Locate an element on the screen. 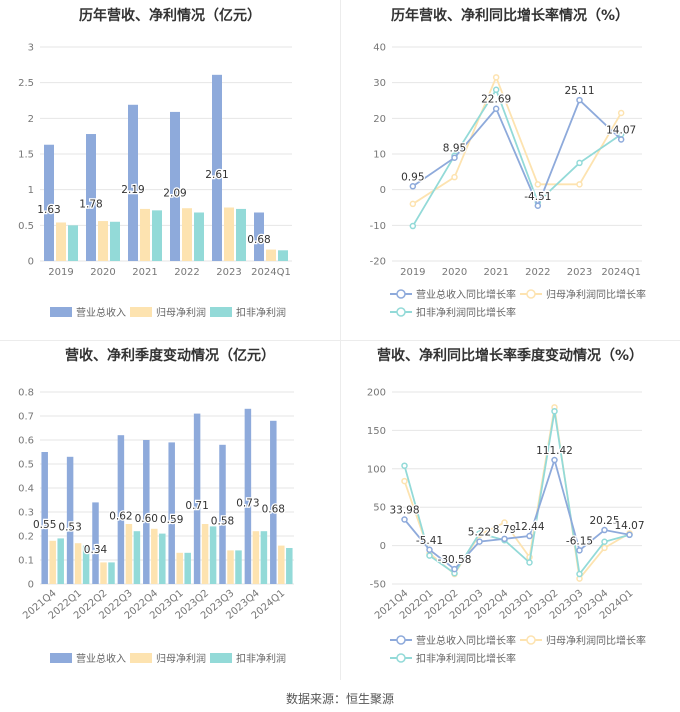  legend-label: 扣非净利润 is located at coordinates (261, 658).